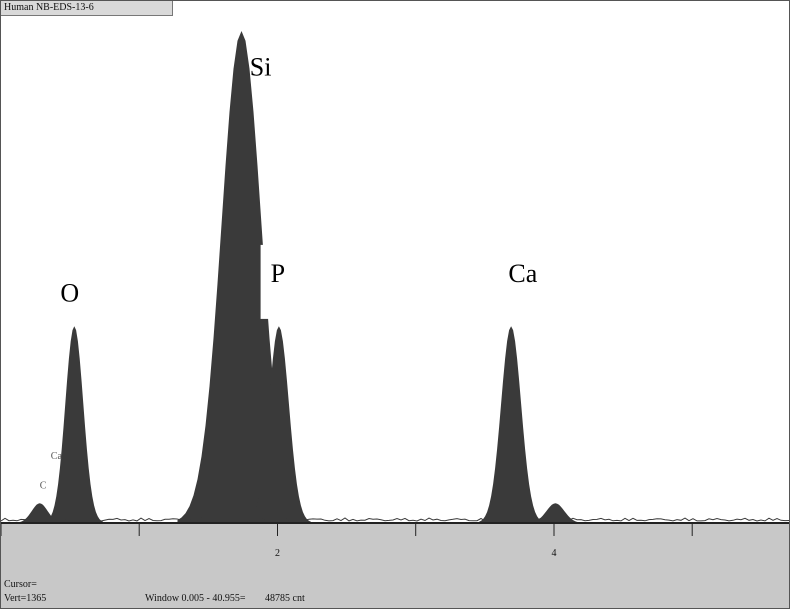 The width and height of the screenshot is (790, 609). Describe the element at coordinates (395, 519) in the screenshot. I see `background-noise` at that location.